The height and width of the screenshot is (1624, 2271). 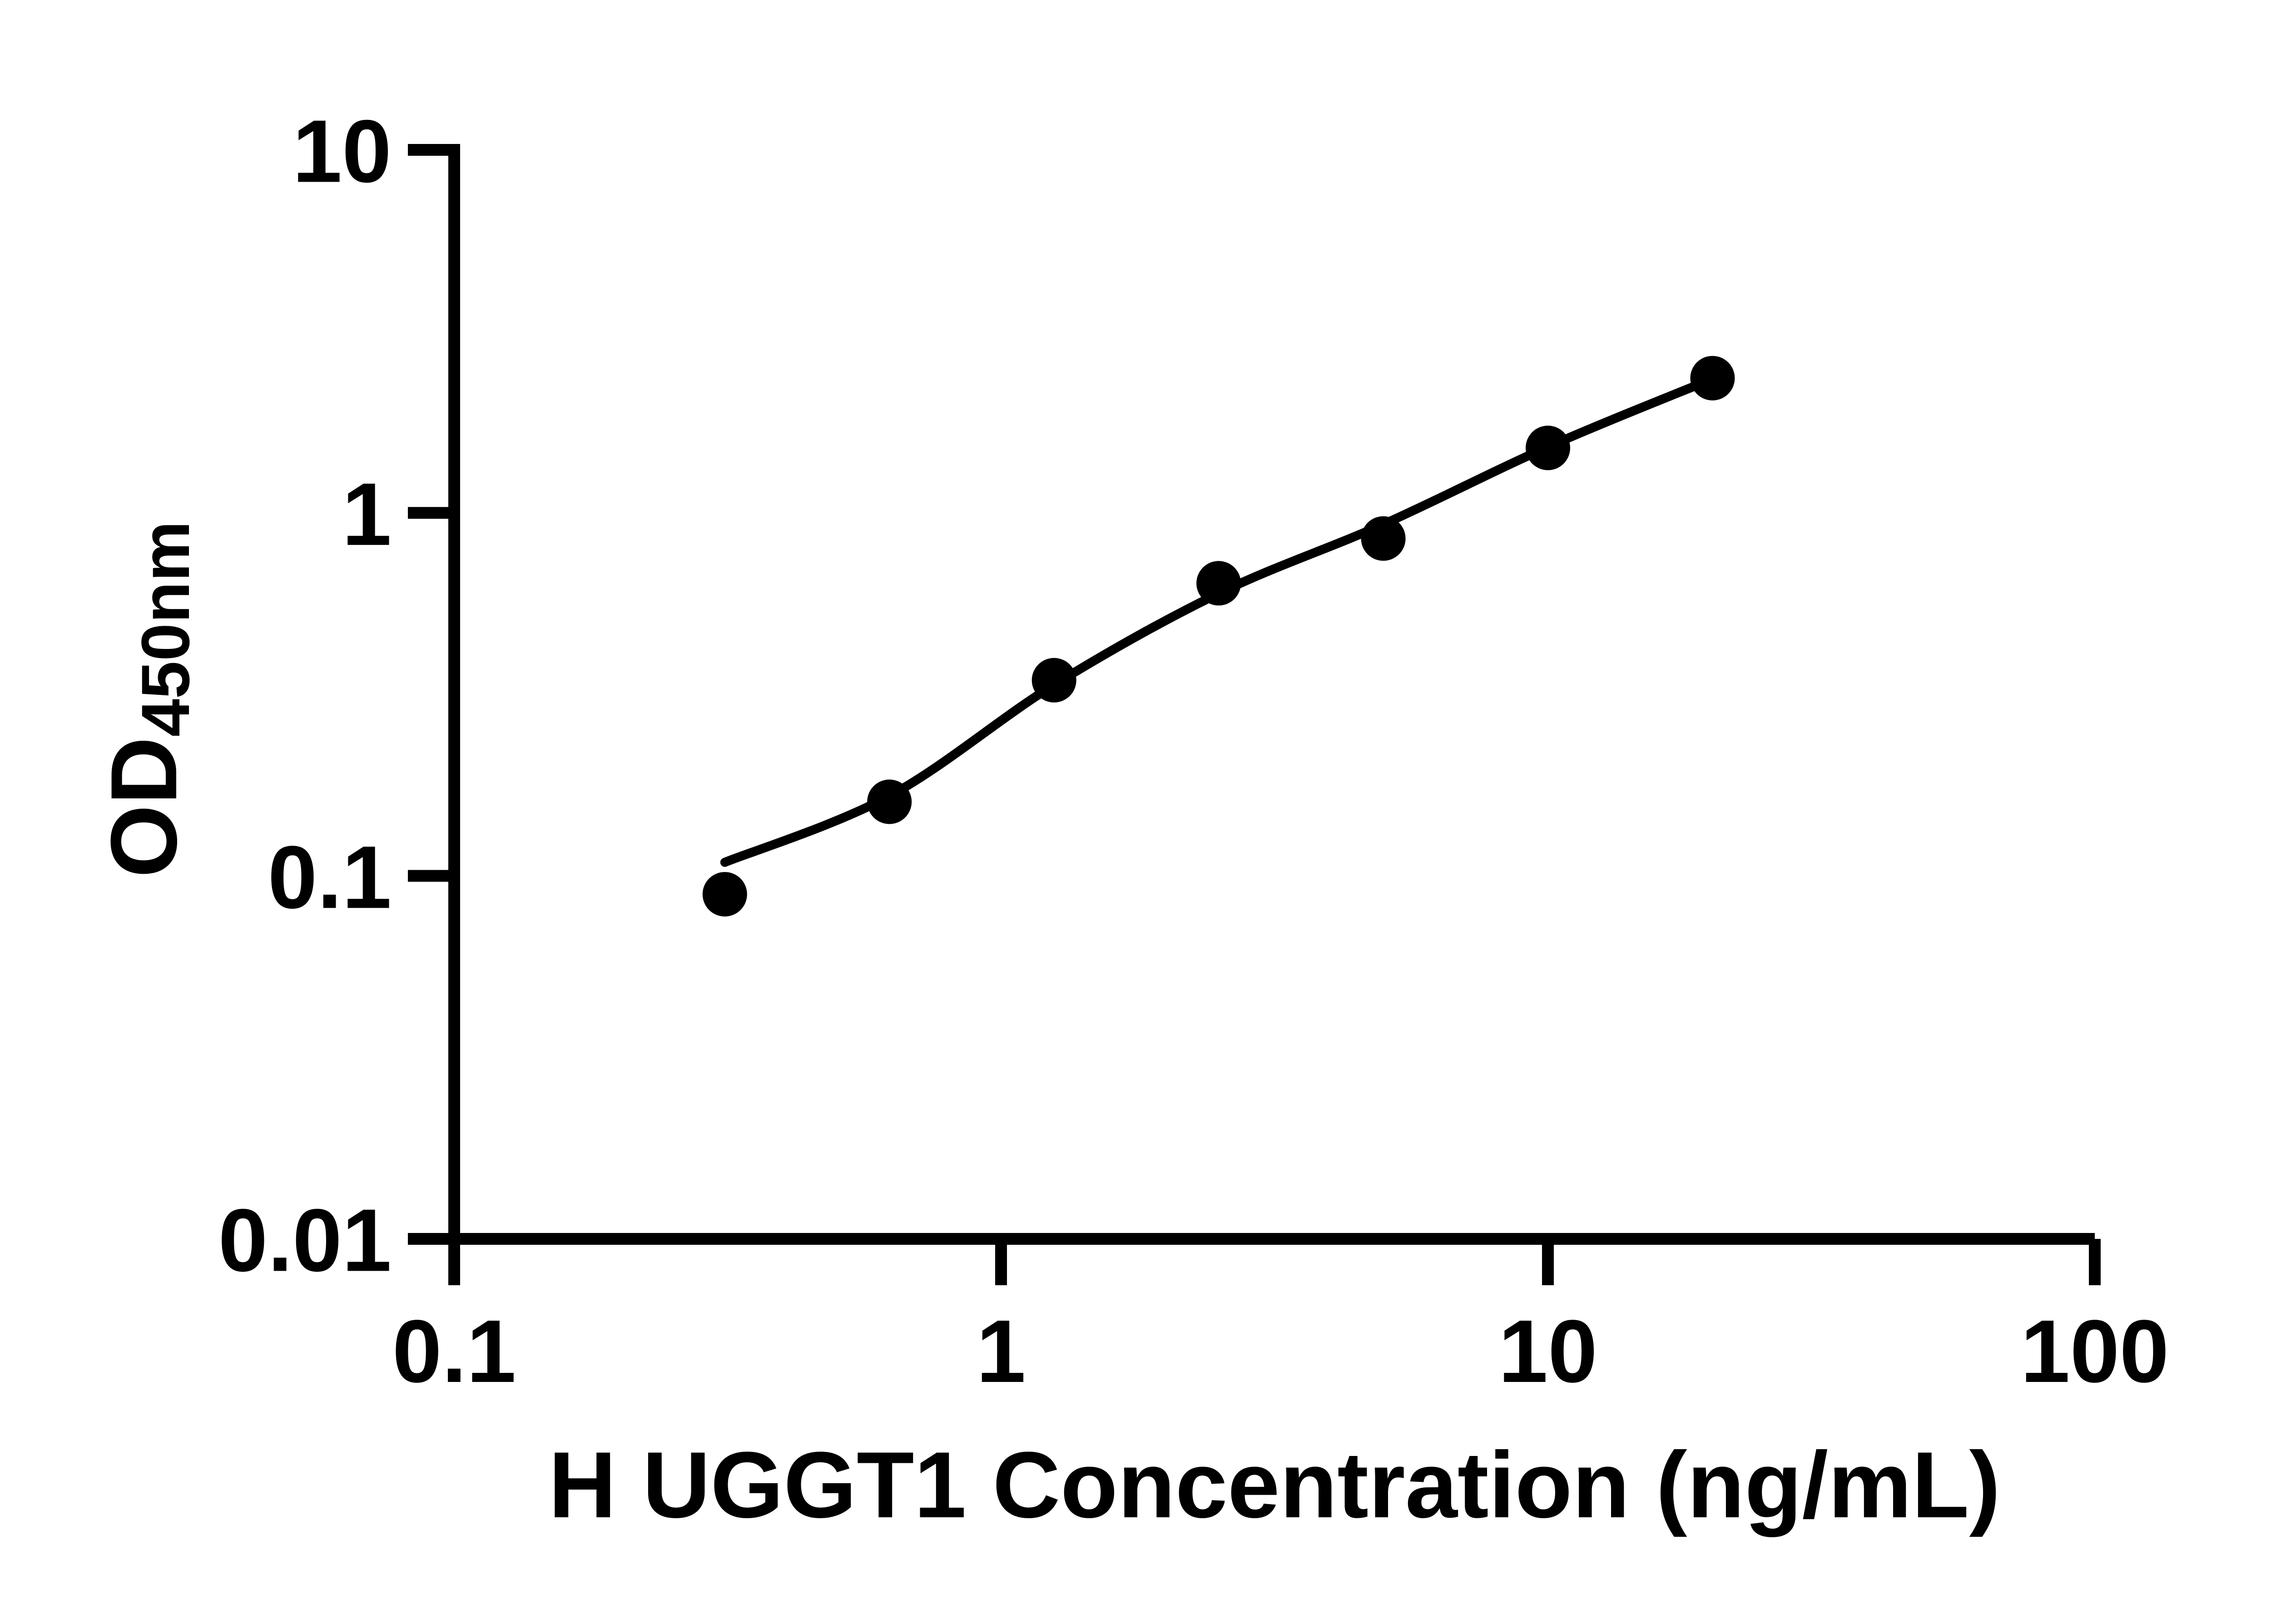 What do you see at coordinates (1547, 1351) in the screenshot?
I see `x-tick-label: 10` at bounding box center [1547, 1351].